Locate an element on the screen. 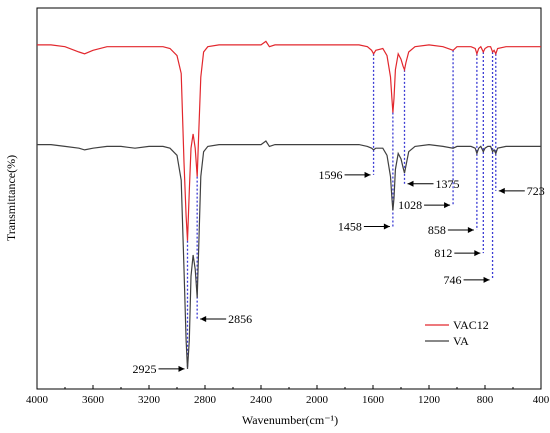  annotation-1458: 1458 is located at coordinates (364, 226).